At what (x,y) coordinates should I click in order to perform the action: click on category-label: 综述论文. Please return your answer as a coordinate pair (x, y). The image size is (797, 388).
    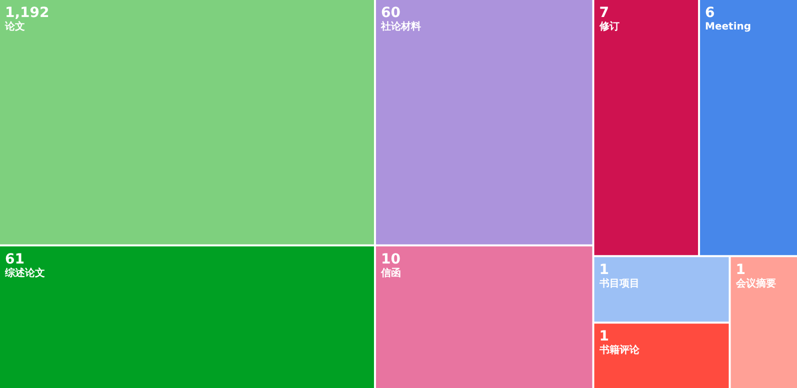
    Looking at the image, I should click on (24, 272).